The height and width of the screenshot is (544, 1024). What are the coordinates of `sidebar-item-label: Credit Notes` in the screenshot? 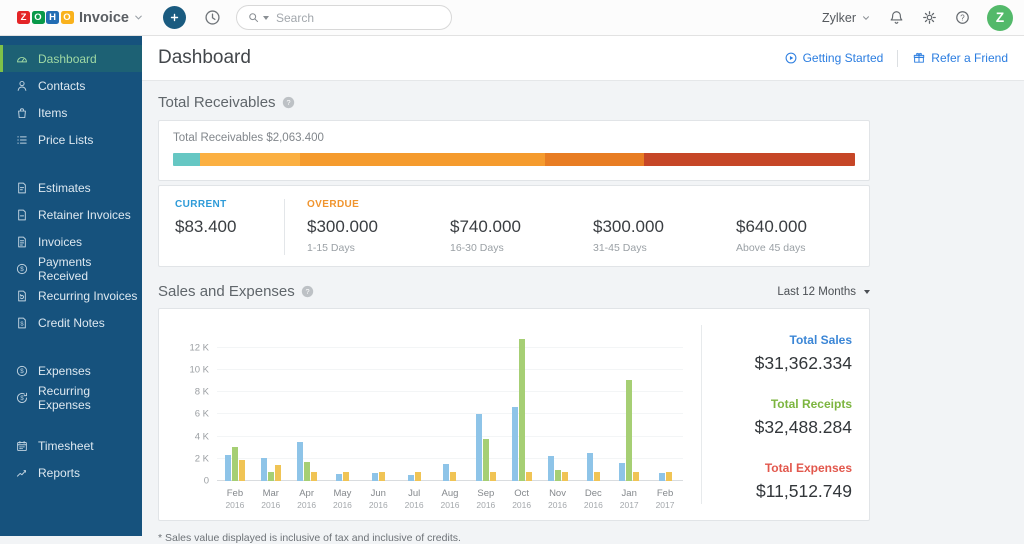 It's located at (71, 322).